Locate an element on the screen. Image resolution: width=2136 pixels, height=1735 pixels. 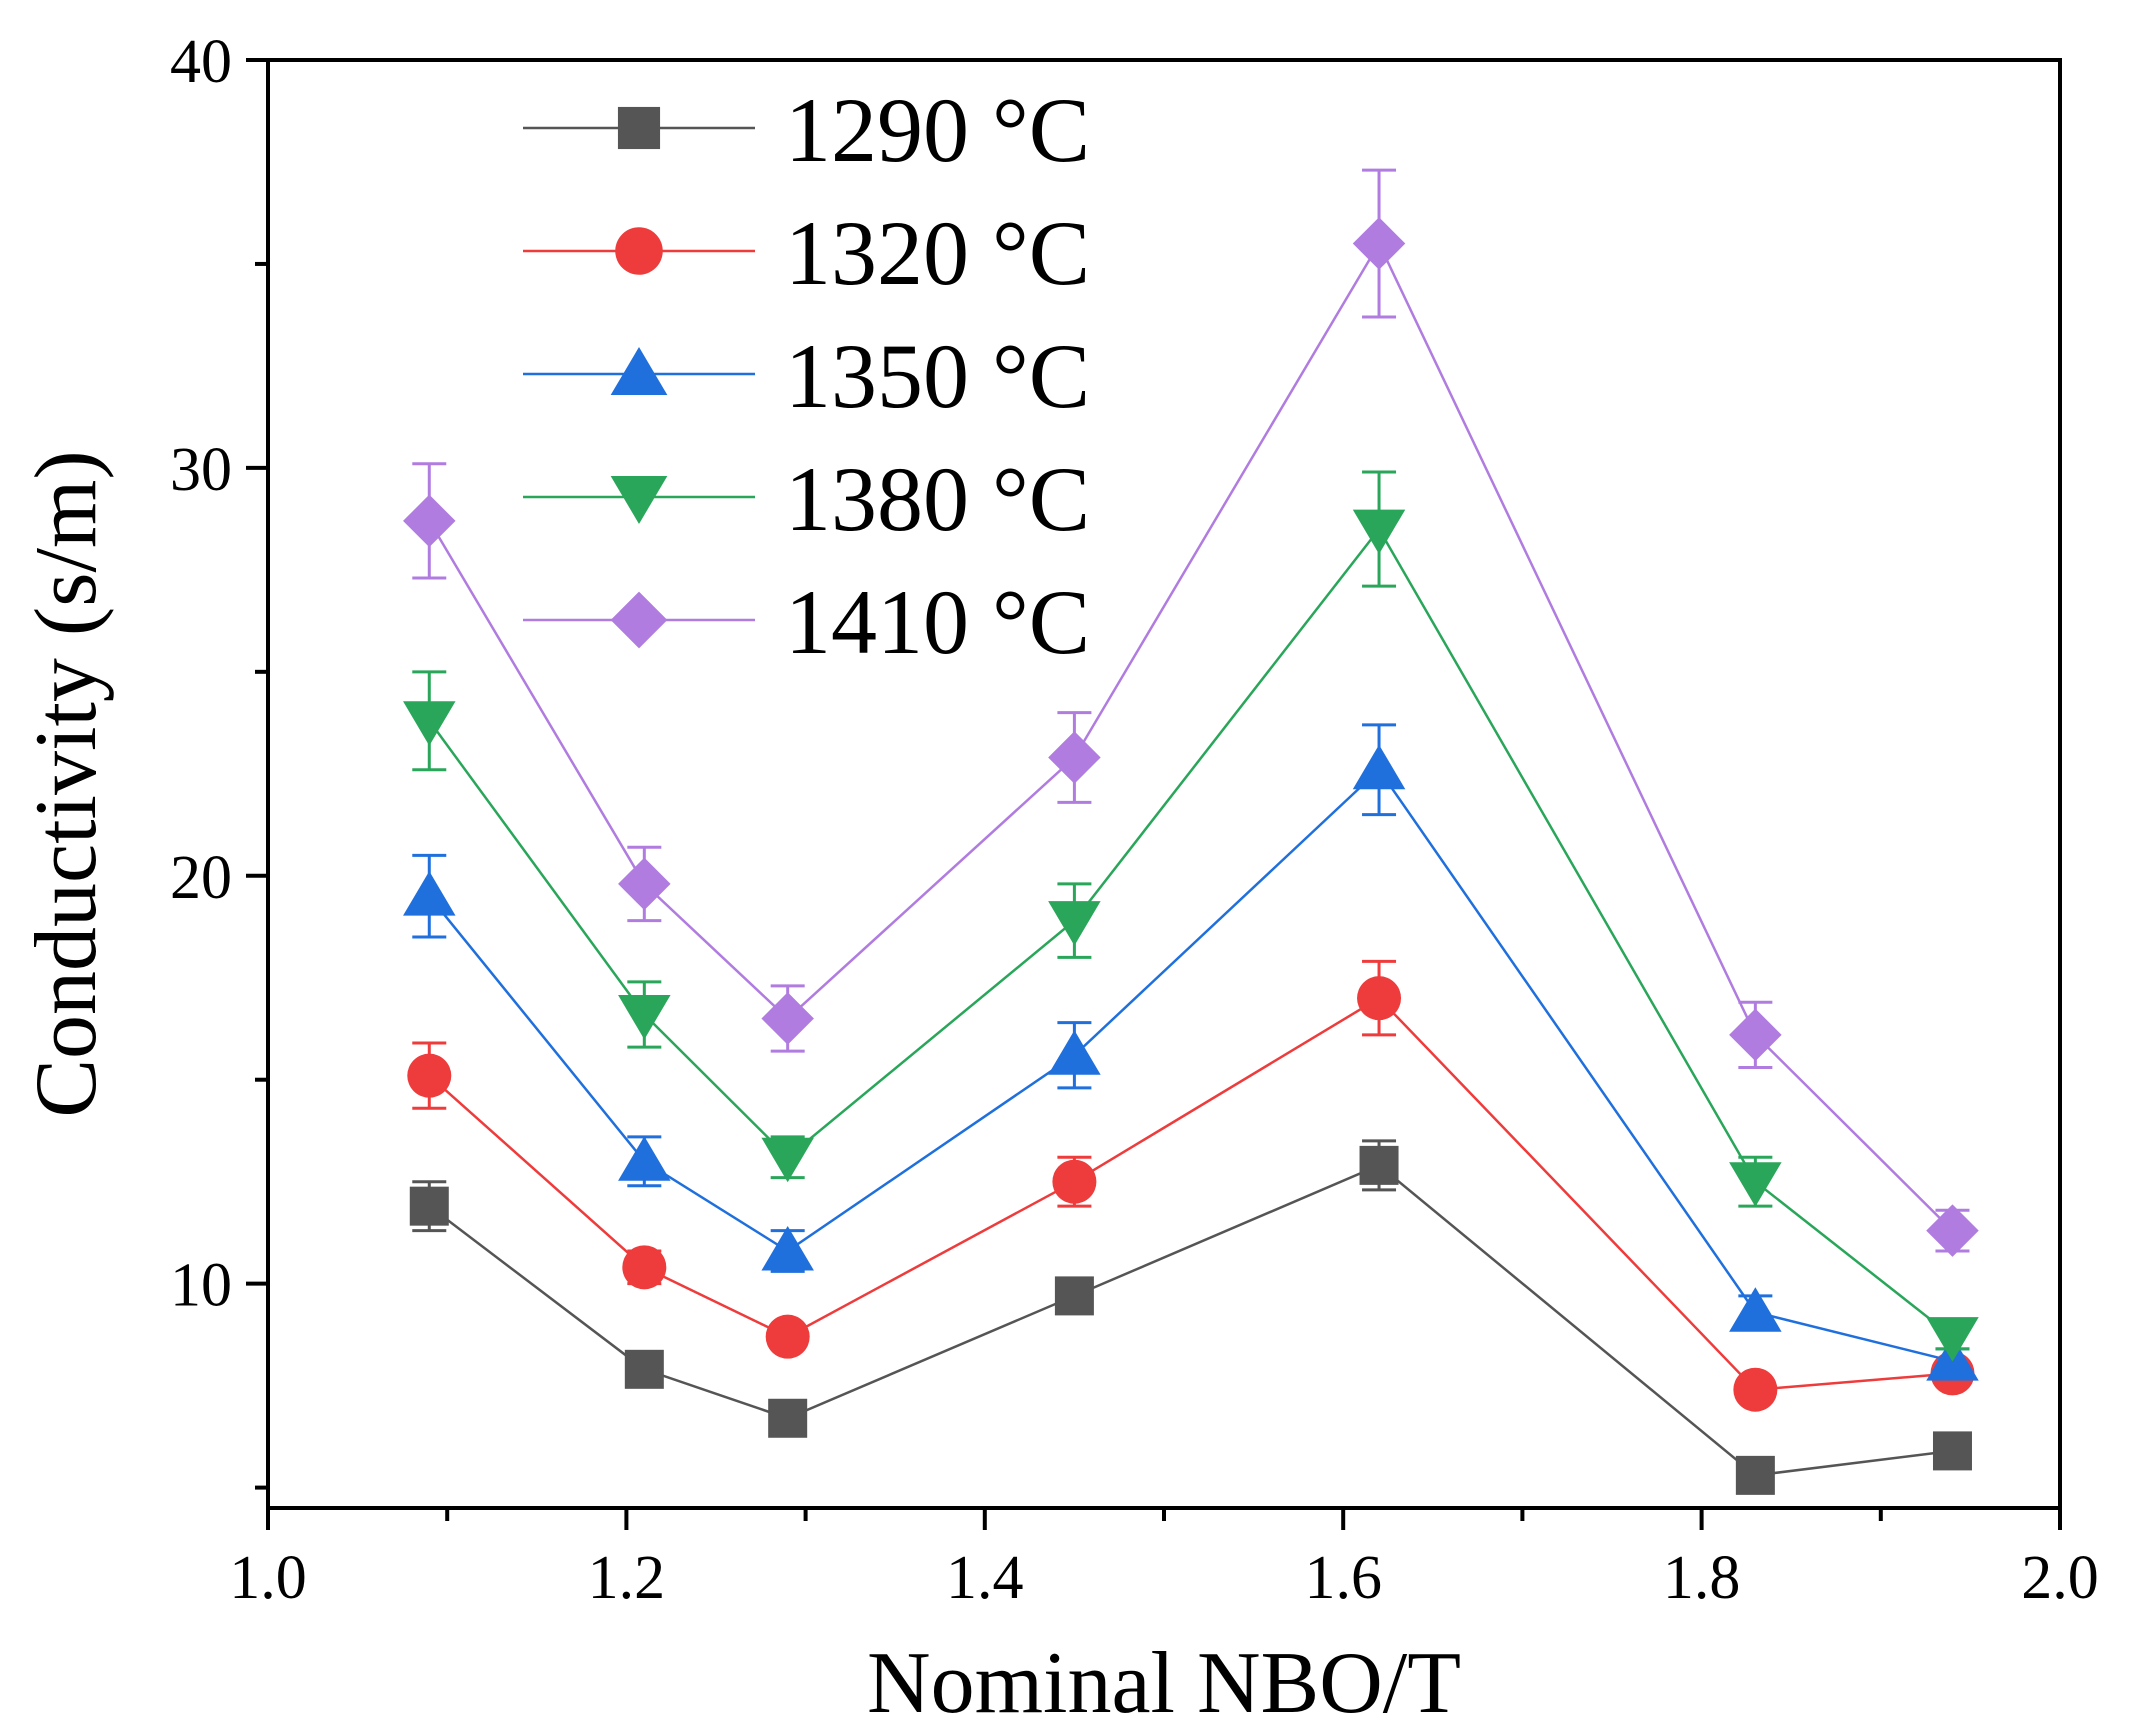
x-tick-label: 1.2 is located at coordinates (627, 1578).